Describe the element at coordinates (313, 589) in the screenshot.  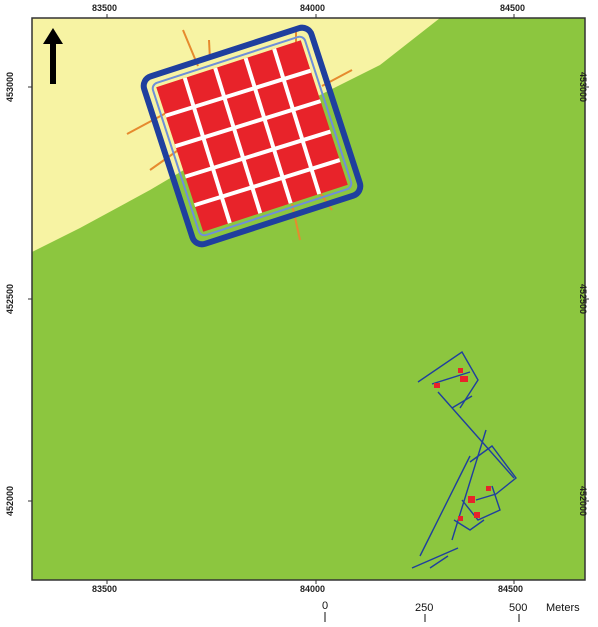
I see `axis-bottom-label-2: 84000` at that location.